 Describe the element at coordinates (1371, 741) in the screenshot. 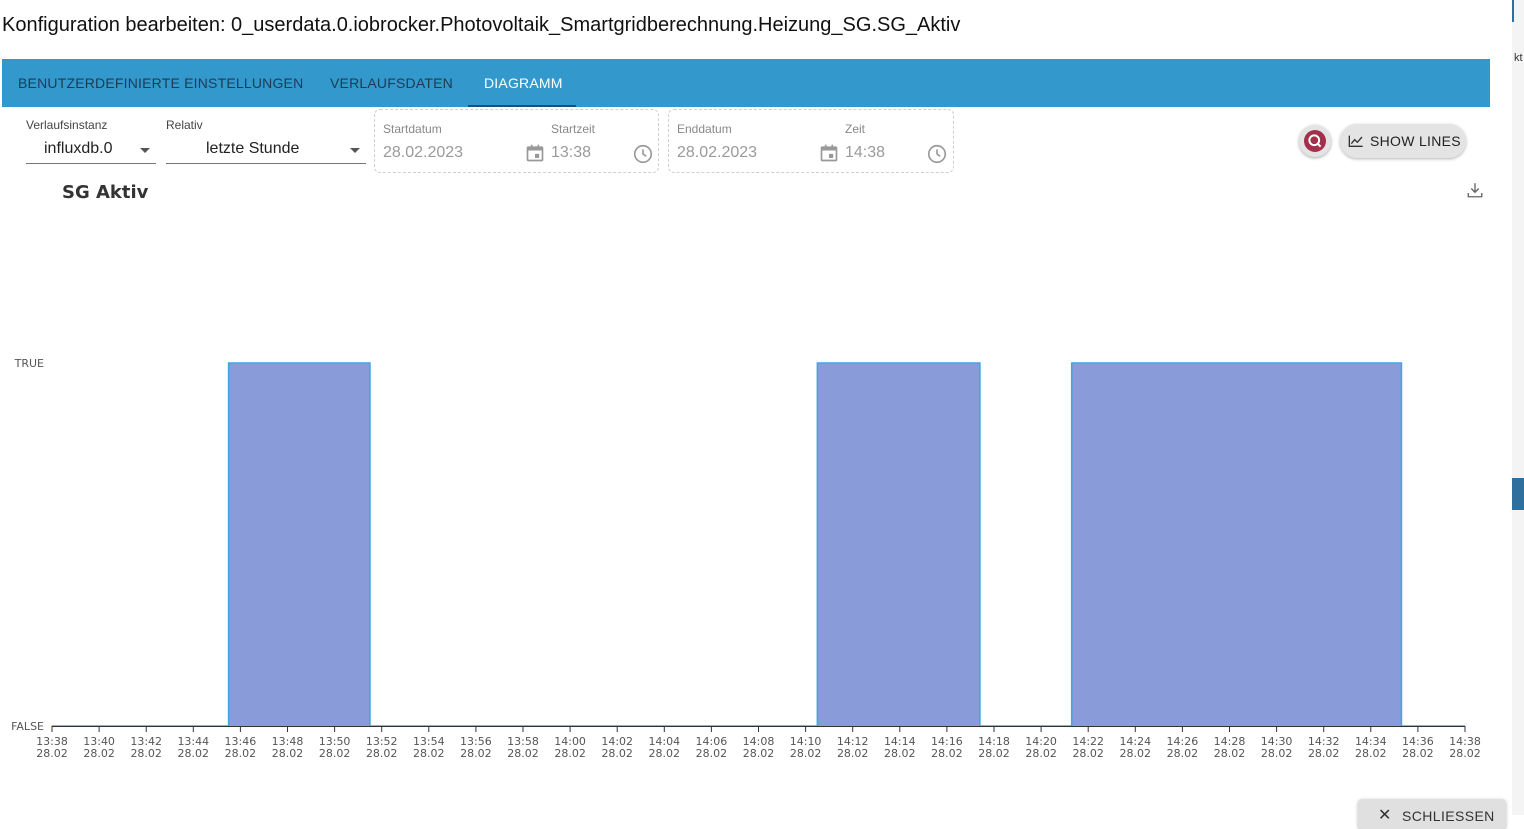

I see `x-tick-label: 14:34` at that location.